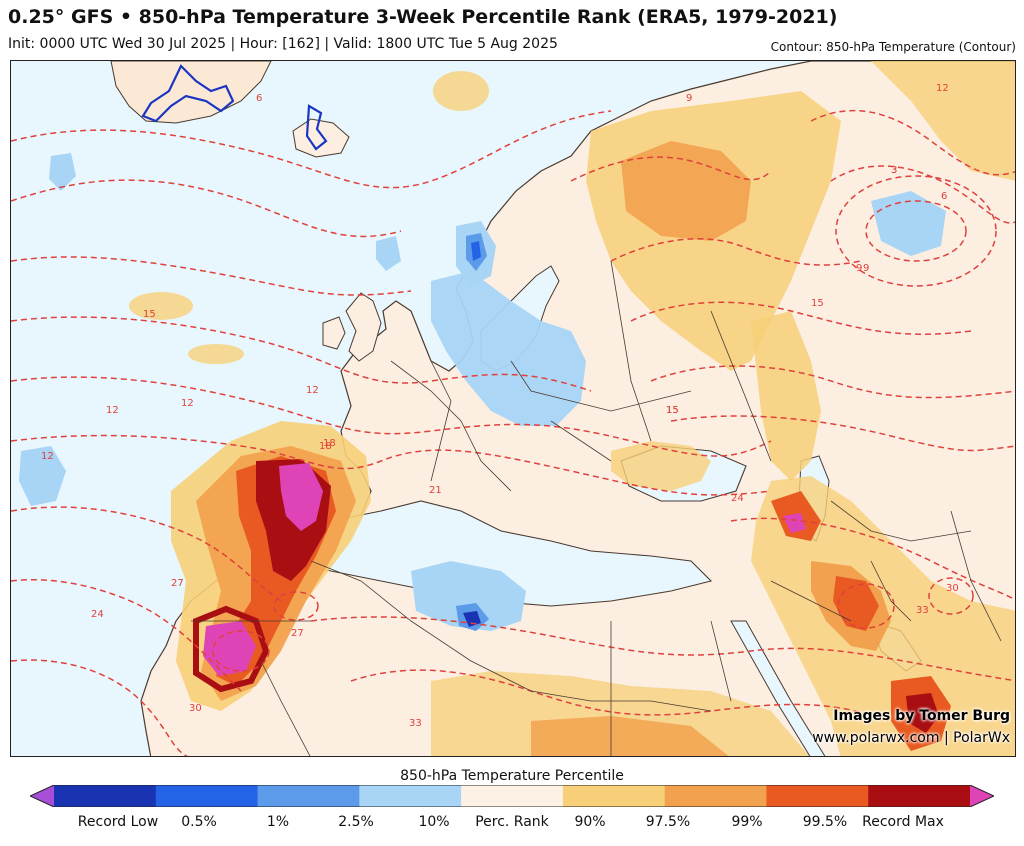  Describe the element at coordinates (922, 713) in the screenshot. I see `warm-anomaly-arabia-darkred` at that location.